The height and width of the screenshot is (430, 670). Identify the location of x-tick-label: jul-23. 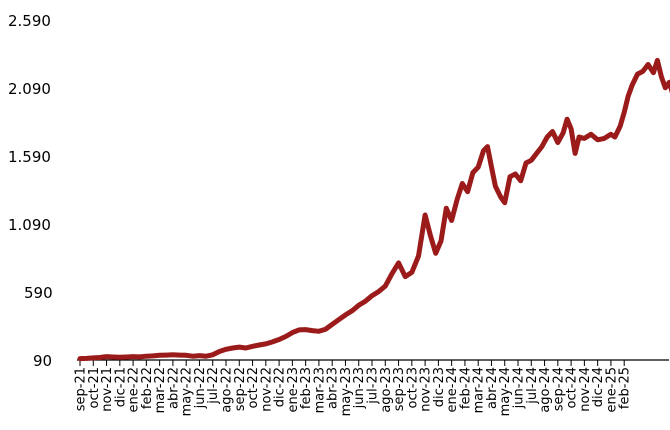
(373, 386).